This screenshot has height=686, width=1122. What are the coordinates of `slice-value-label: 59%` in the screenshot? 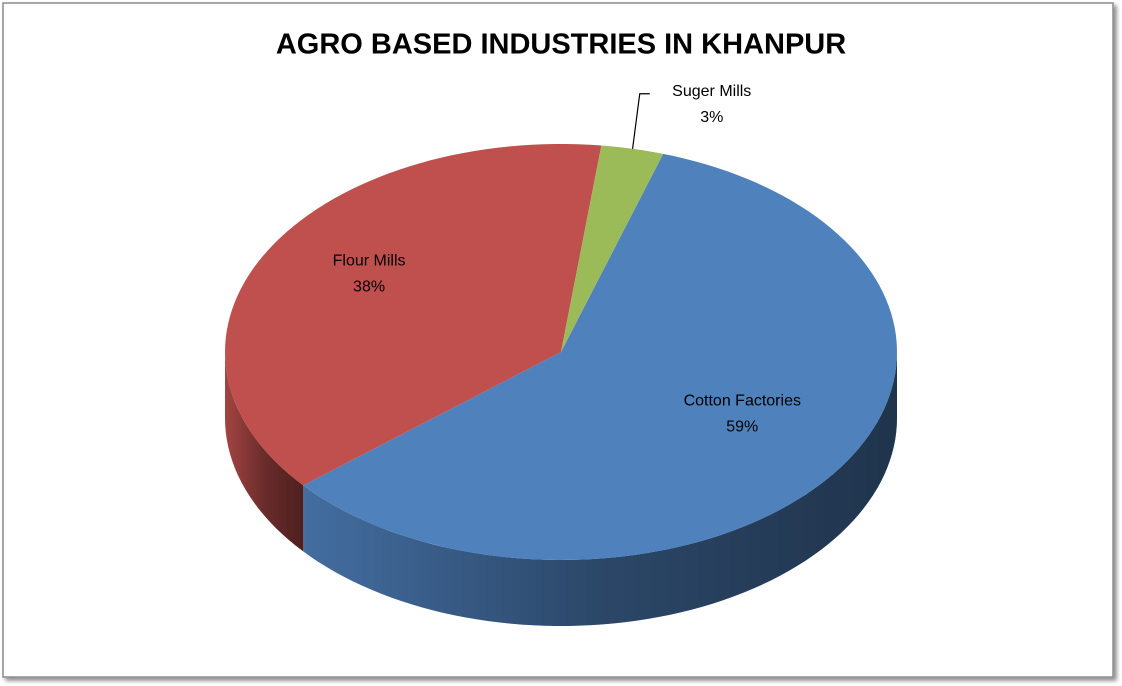 It's located at (742, 427).